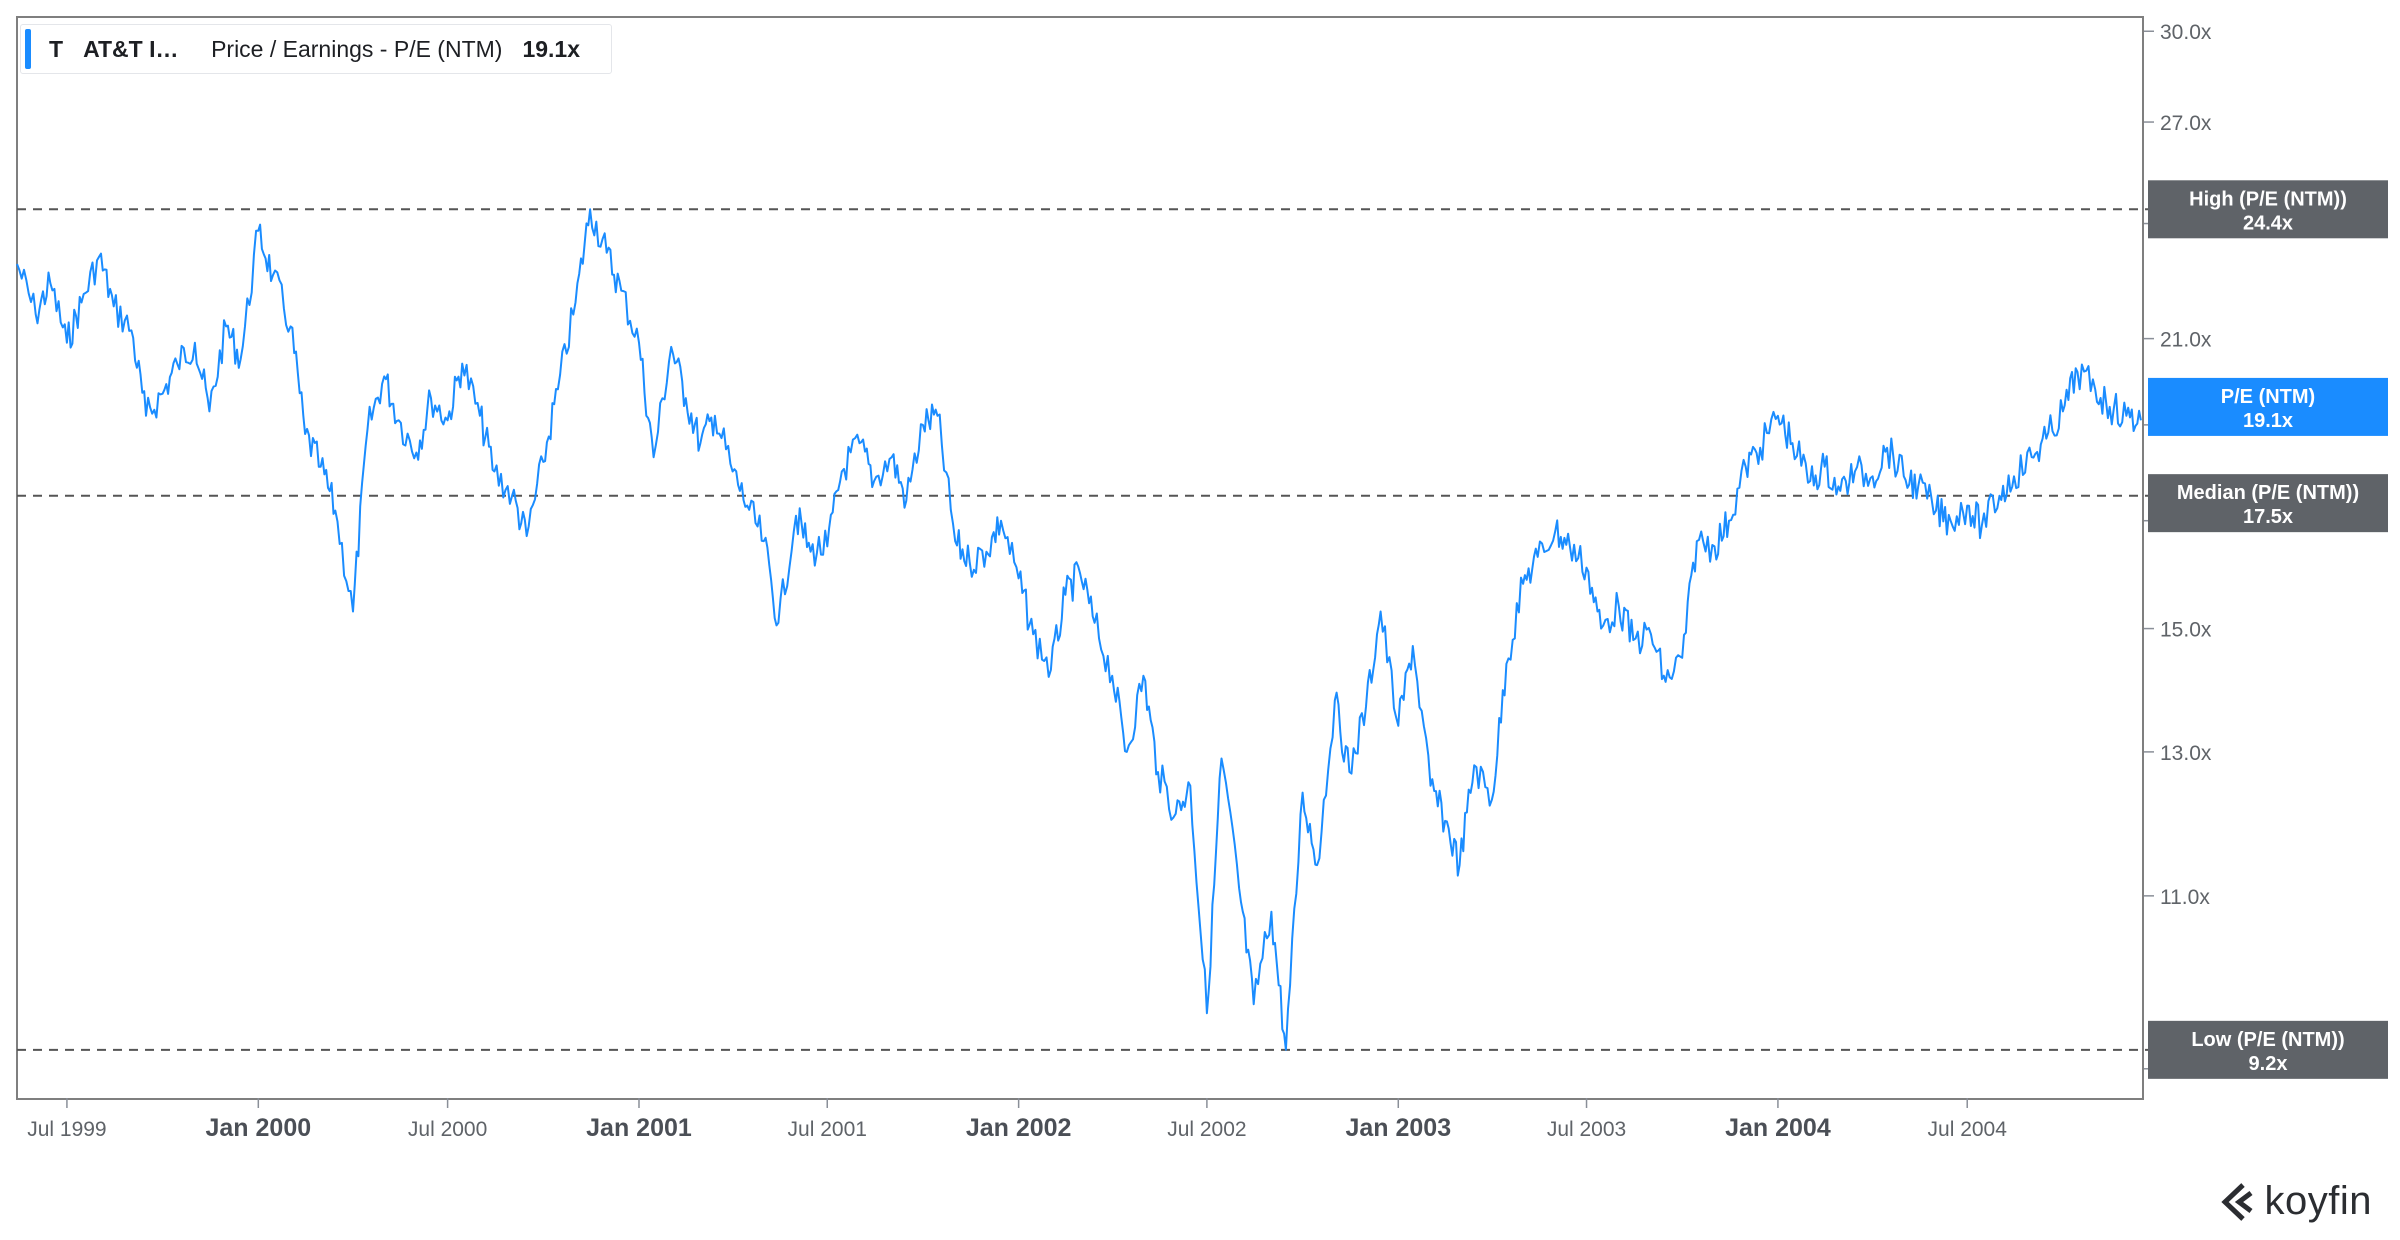 This screenshot has height=1240, width=2400. Describe the element at coordinates (2185, 897) in the screenshot. I see `y-tick-label: 11.0x` at that location.